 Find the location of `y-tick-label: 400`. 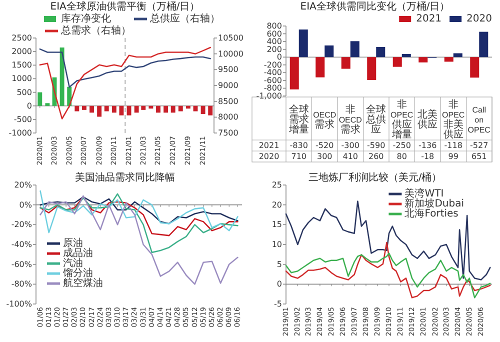

y-tick-label: 400 is located at coordinates (274, 41).